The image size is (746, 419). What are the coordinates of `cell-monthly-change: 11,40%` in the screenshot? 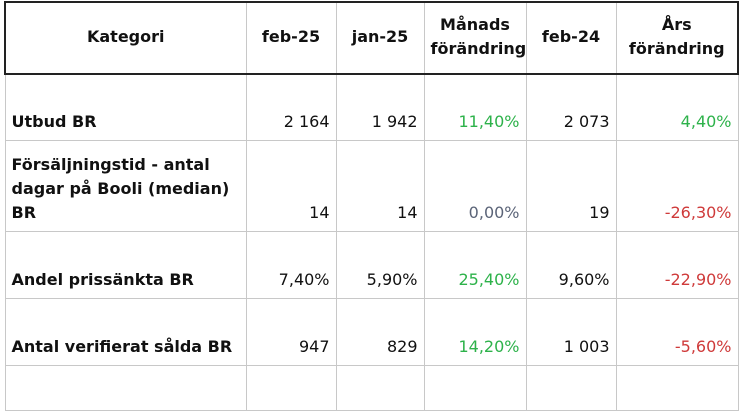 It's located at (475, 107).